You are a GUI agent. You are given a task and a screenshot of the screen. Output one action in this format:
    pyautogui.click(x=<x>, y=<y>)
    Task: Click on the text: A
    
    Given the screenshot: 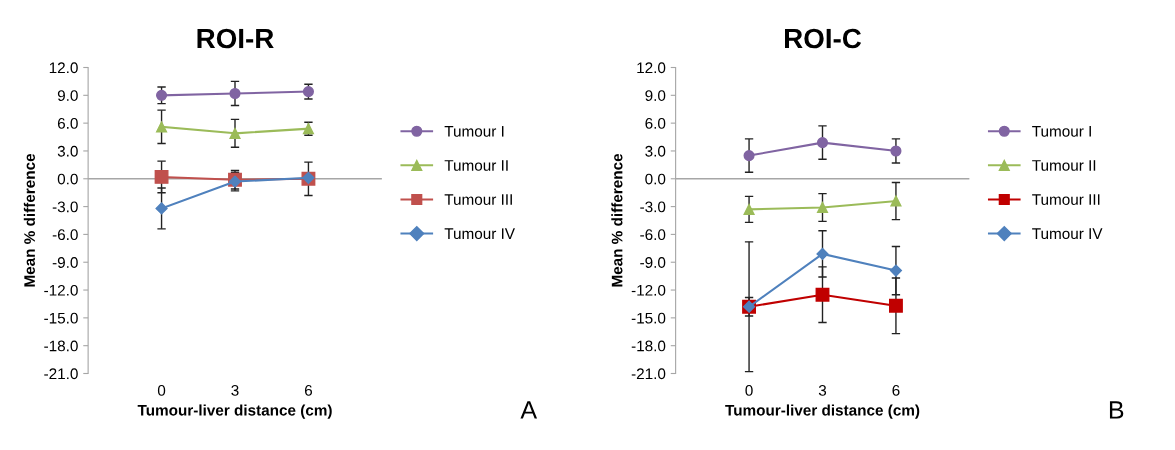 What is the action you would take?
    pyautogui.click(x=529, y=410)
    